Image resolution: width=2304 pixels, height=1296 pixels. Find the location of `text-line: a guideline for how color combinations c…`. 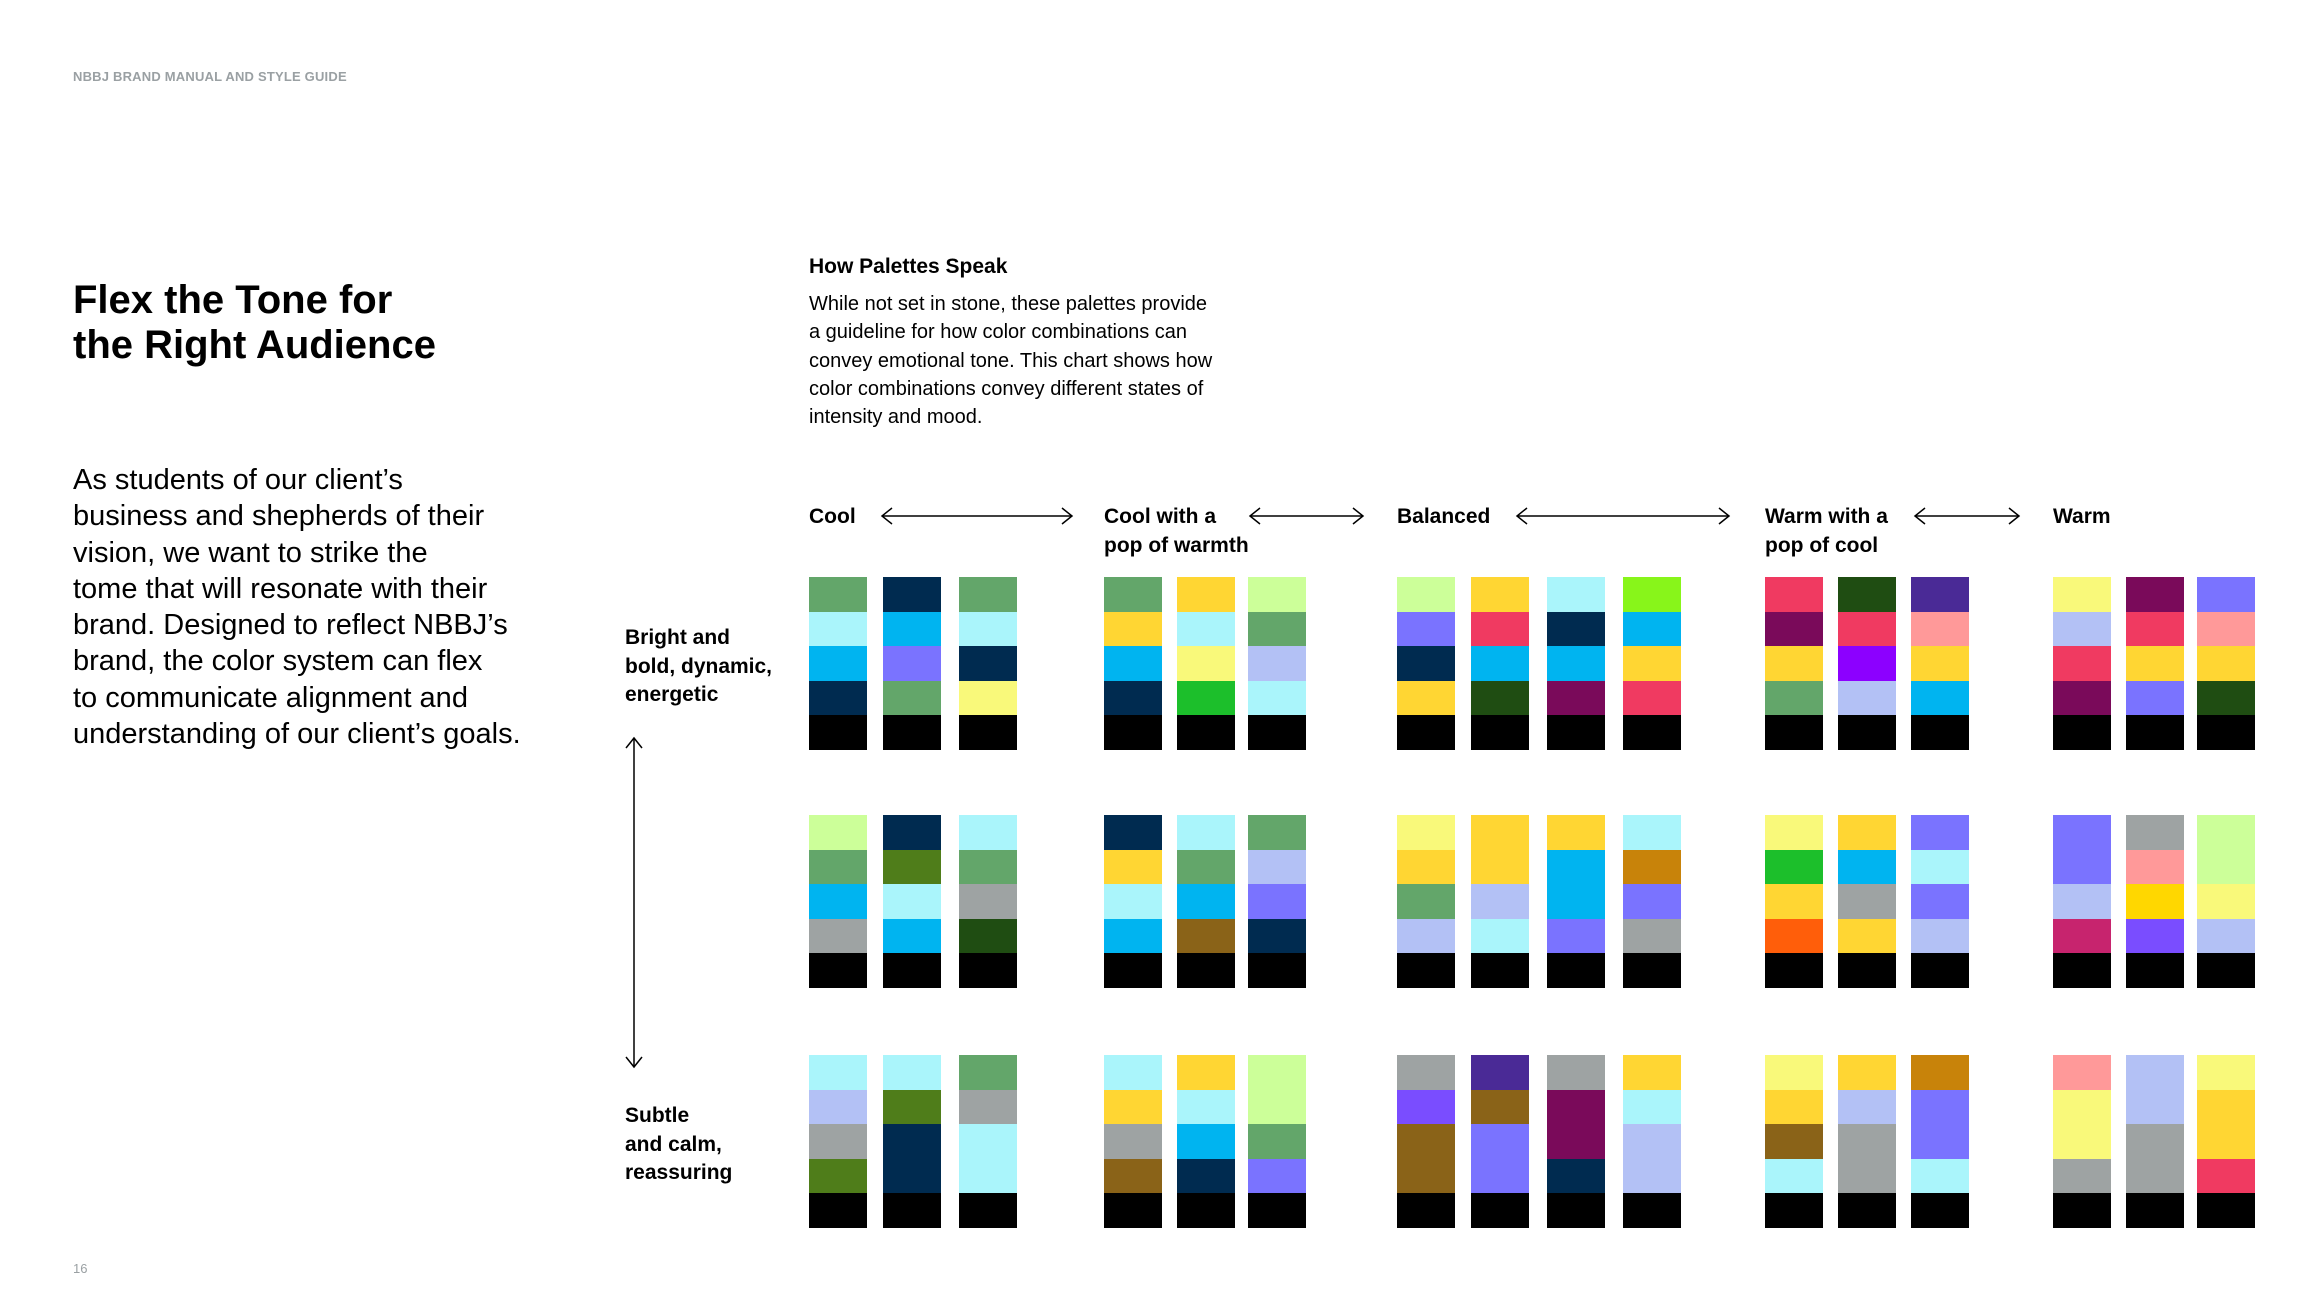

text-line: a guideline for how color combinations c… is located at coordinates (998, 332).